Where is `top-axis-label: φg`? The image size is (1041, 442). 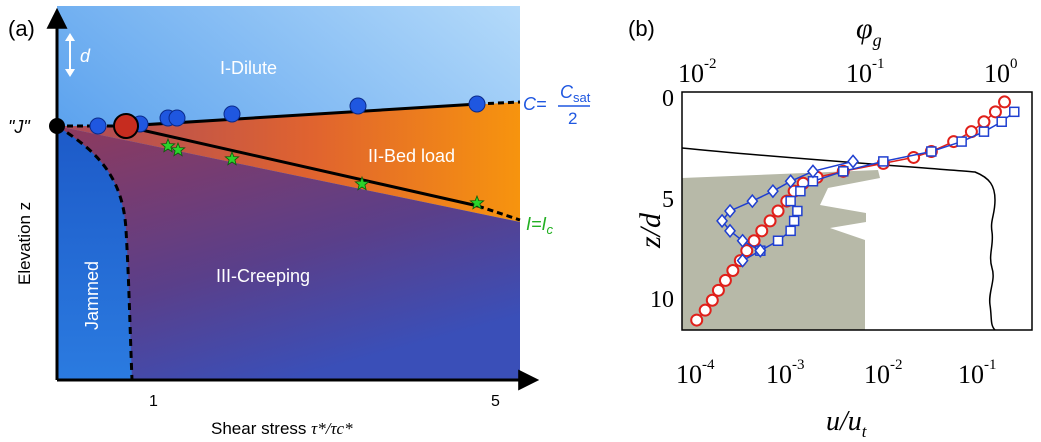 top-axis-label: φg is located at coordinates (869, 31).